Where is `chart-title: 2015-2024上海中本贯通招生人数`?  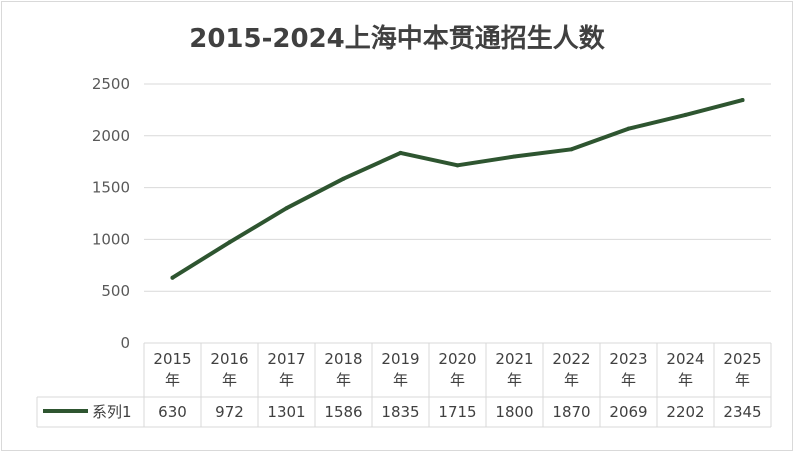
chart-title: 2015-2024上海中本贯通招生人数 is located at coordinates (397, 39).